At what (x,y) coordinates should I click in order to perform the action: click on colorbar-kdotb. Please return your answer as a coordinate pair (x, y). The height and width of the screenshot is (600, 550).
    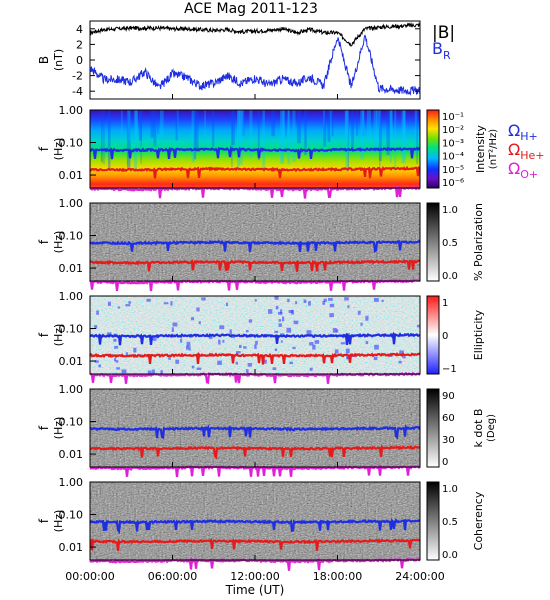
    Looking at the image, I should click on (433, 428).